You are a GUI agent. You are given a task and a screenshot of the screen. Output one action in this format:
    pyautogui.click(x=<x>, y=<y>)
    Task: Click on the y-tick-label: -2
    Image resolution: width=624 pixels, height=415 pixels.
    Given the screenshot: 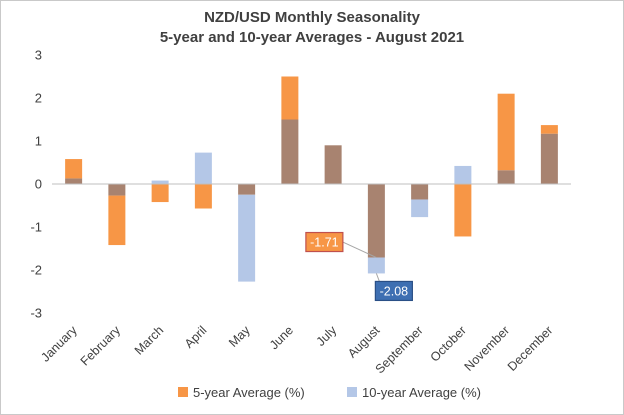 What is the action you would take?
    pyautogui.click(x=36, y=270)
    